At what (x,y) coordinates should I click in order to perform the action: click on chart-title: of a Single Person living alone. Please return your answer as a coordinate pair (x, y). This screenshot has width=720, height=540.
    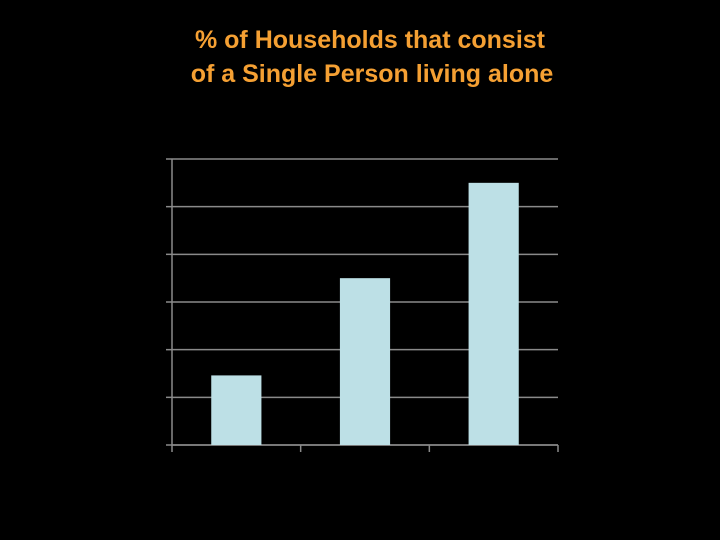
    Looking at the image, I should click on (372, 74).